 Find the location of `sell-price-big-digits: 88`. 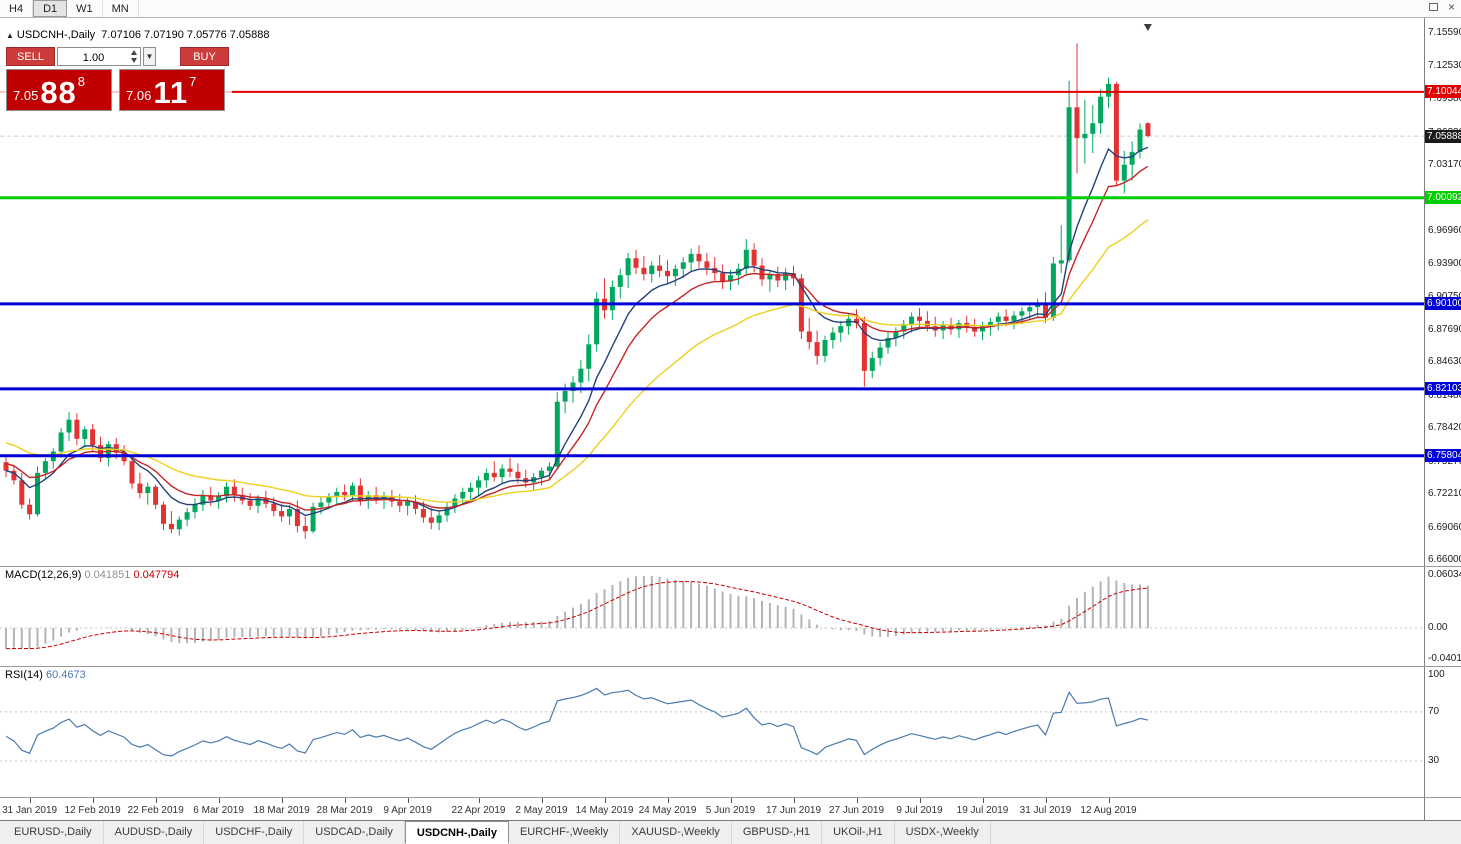

sell-price-big-digits: 88 is located at coordinates (58, 92).